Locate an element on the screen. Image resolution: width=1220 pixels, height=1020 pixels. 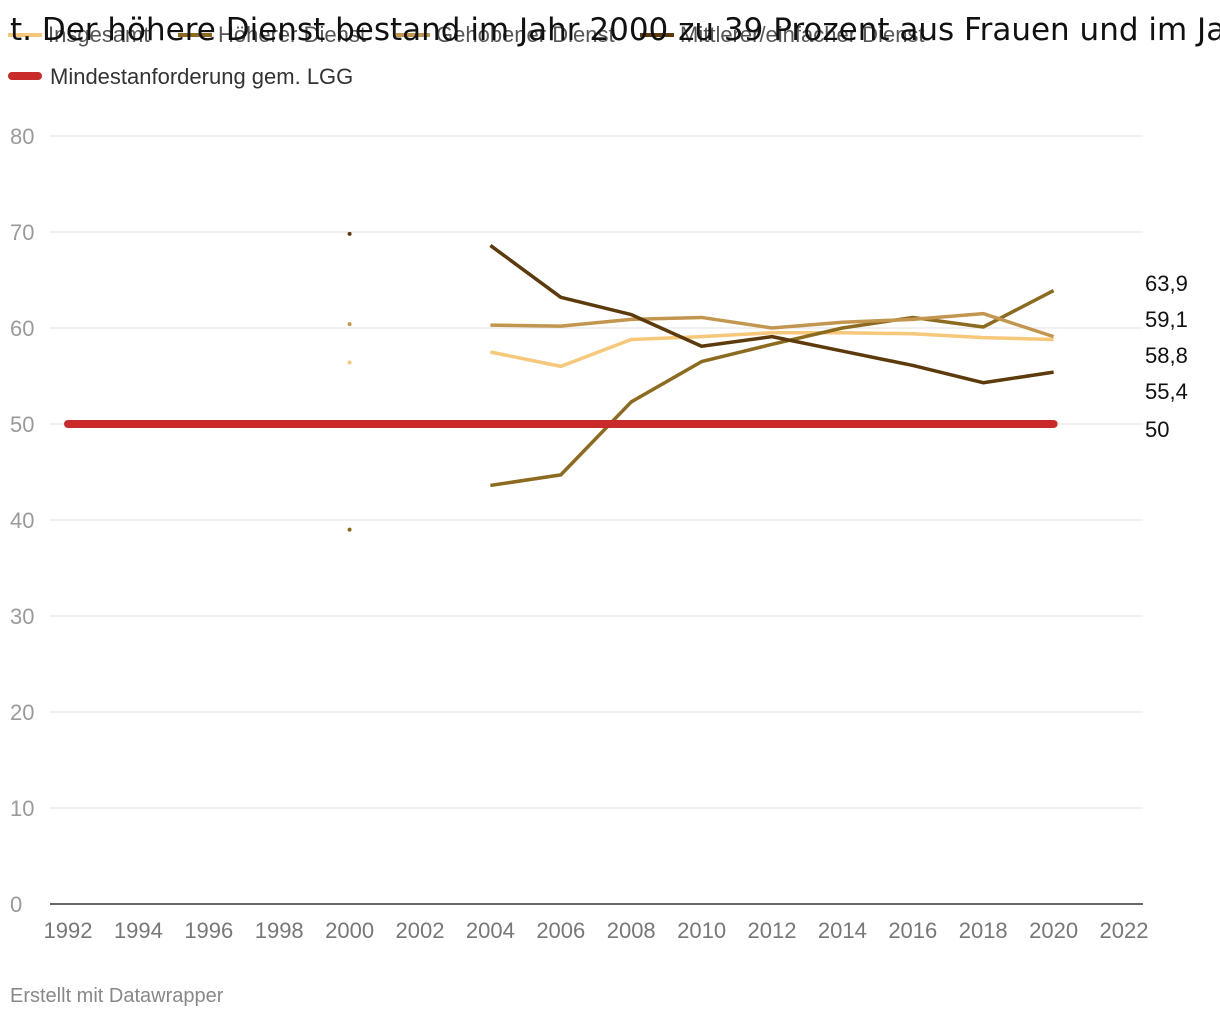
x-tick-label: 2004 is located at coordinates (490, 930).